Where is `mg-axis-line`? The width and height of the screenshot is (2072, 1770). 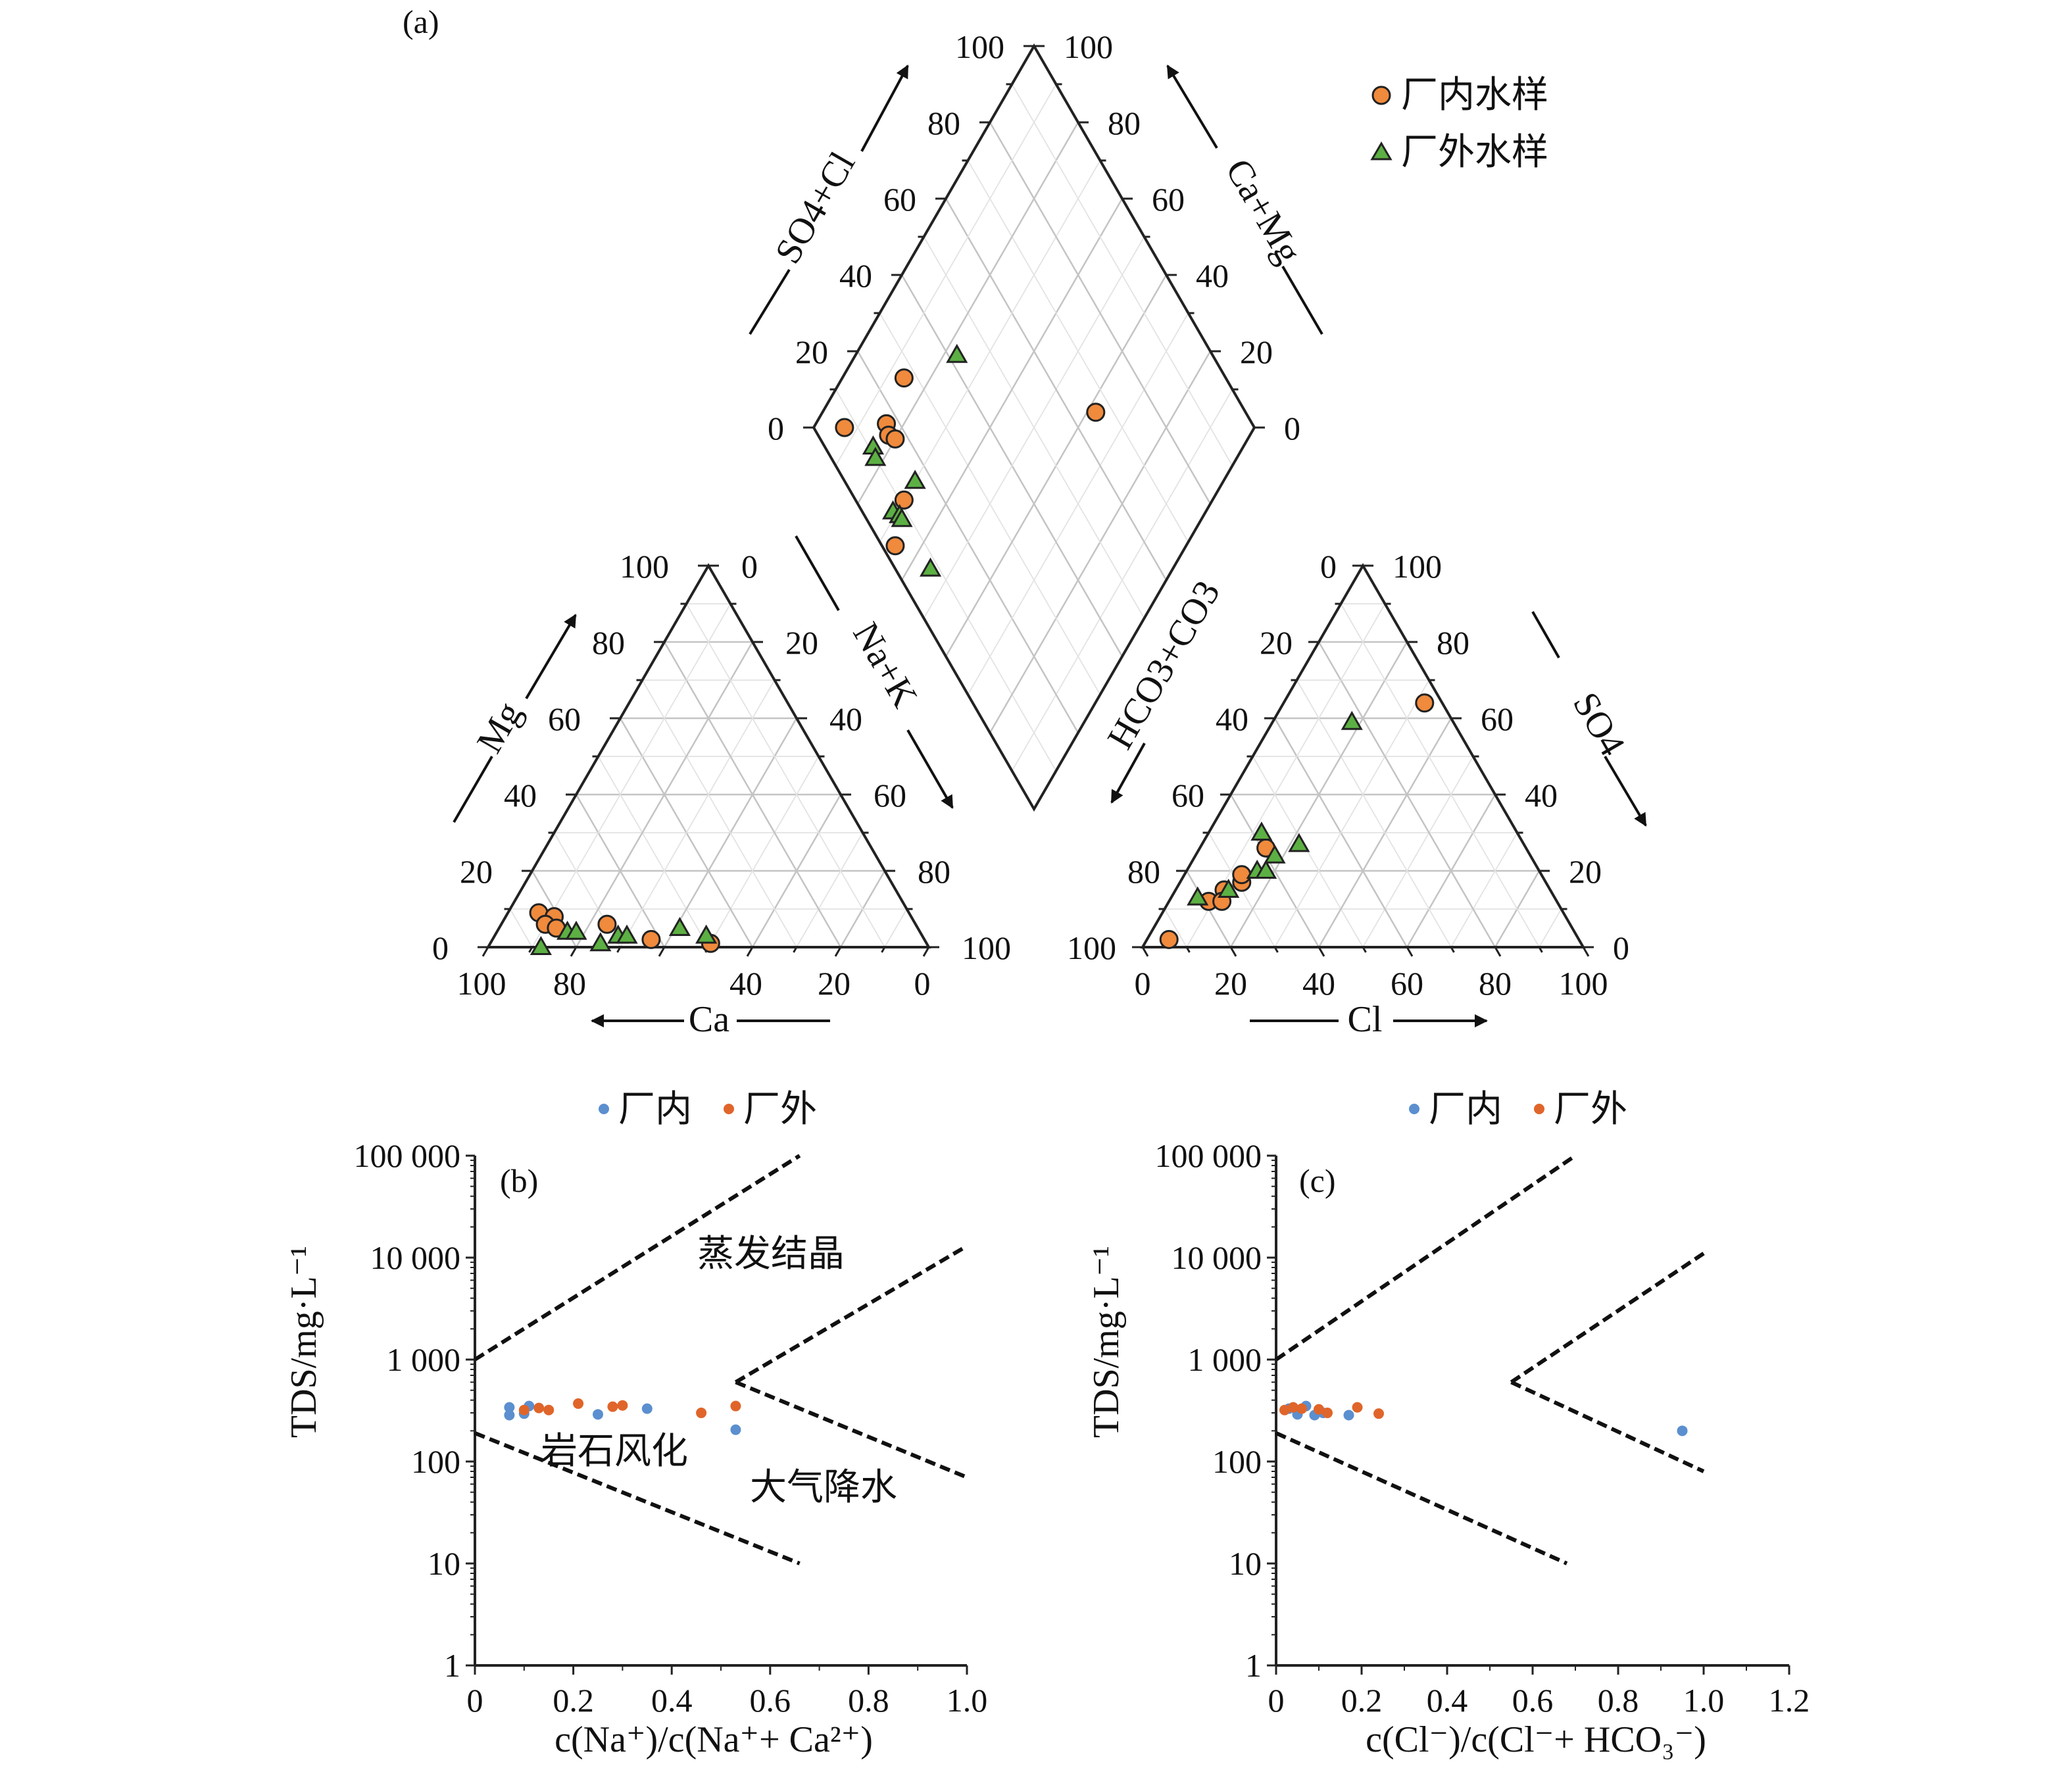 mg-axis-line is located at coordinates (473, 789).